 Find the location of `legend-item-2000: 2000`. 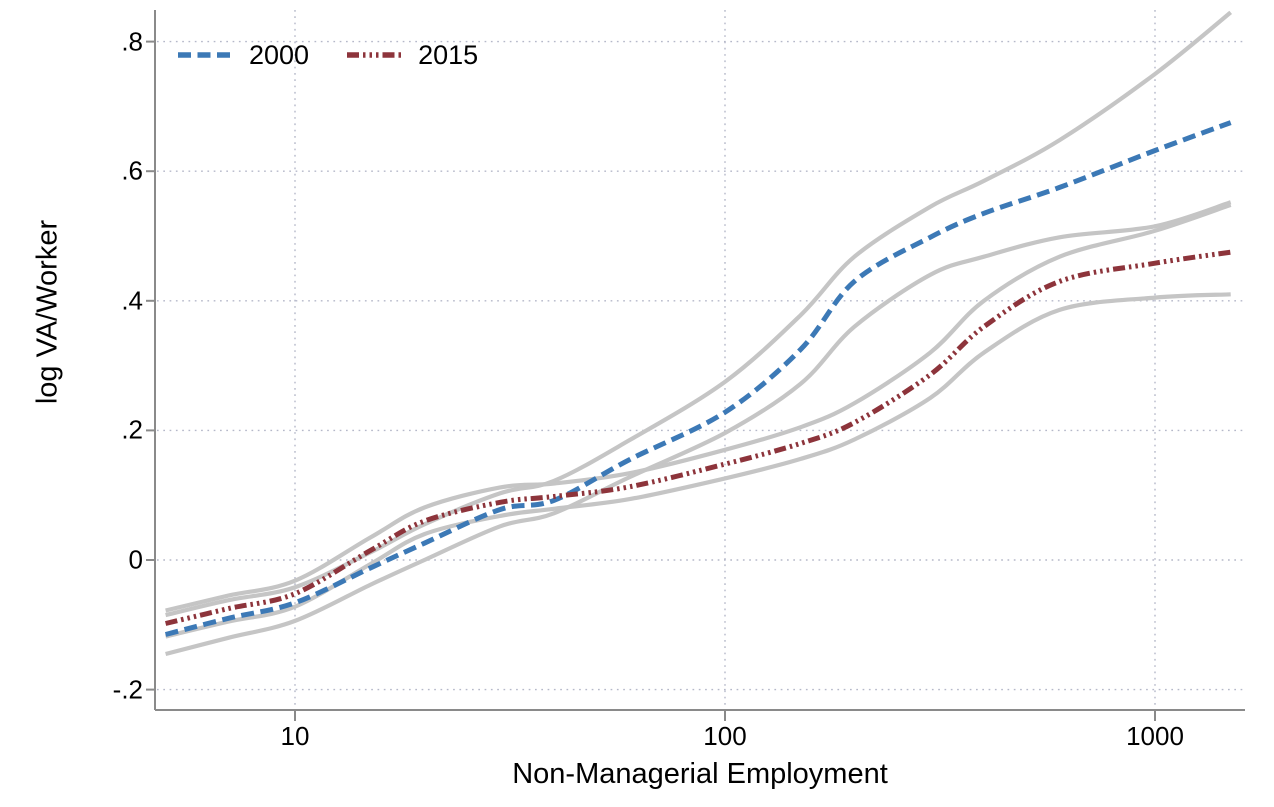

legend-item-2000: 2000 is located at coordinates (243, 55).